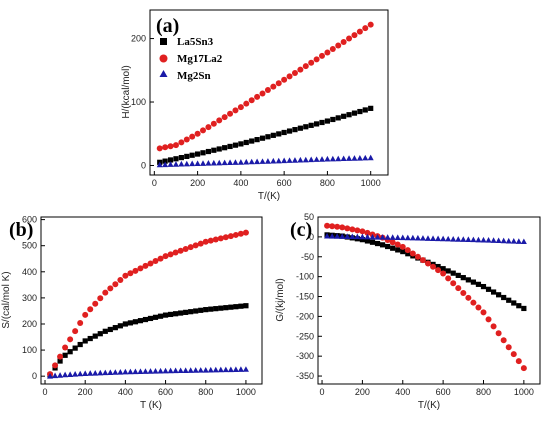 This screenshot has width=550, height=422. Describe the element at coordinates (402, 392) in the screenshot. I see `x-tick-label: 400` at that location.